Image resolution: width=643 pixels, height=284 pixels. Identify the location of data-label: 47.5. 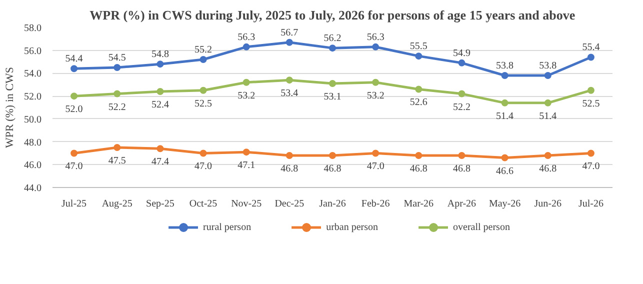
(117, 161).